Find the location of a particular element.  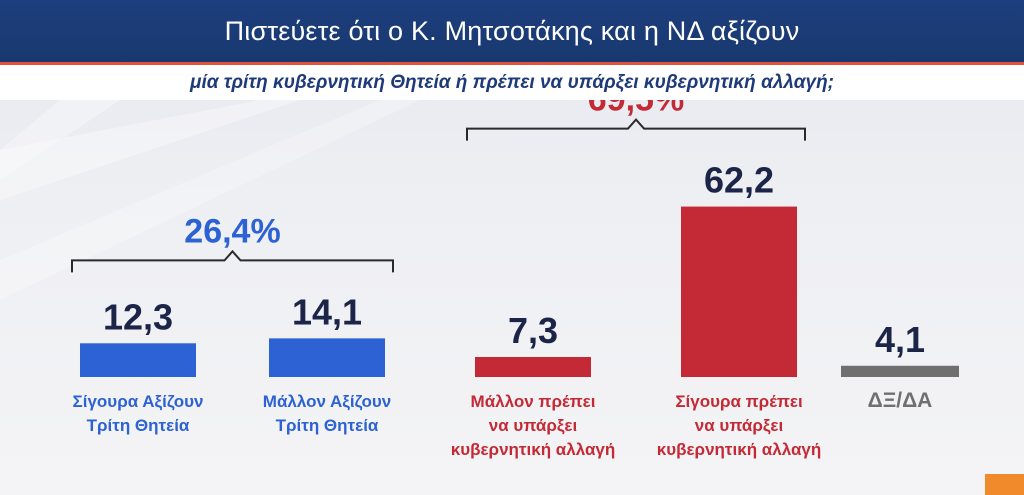

data-label: 12,3 is located at coordinates (138, 316).